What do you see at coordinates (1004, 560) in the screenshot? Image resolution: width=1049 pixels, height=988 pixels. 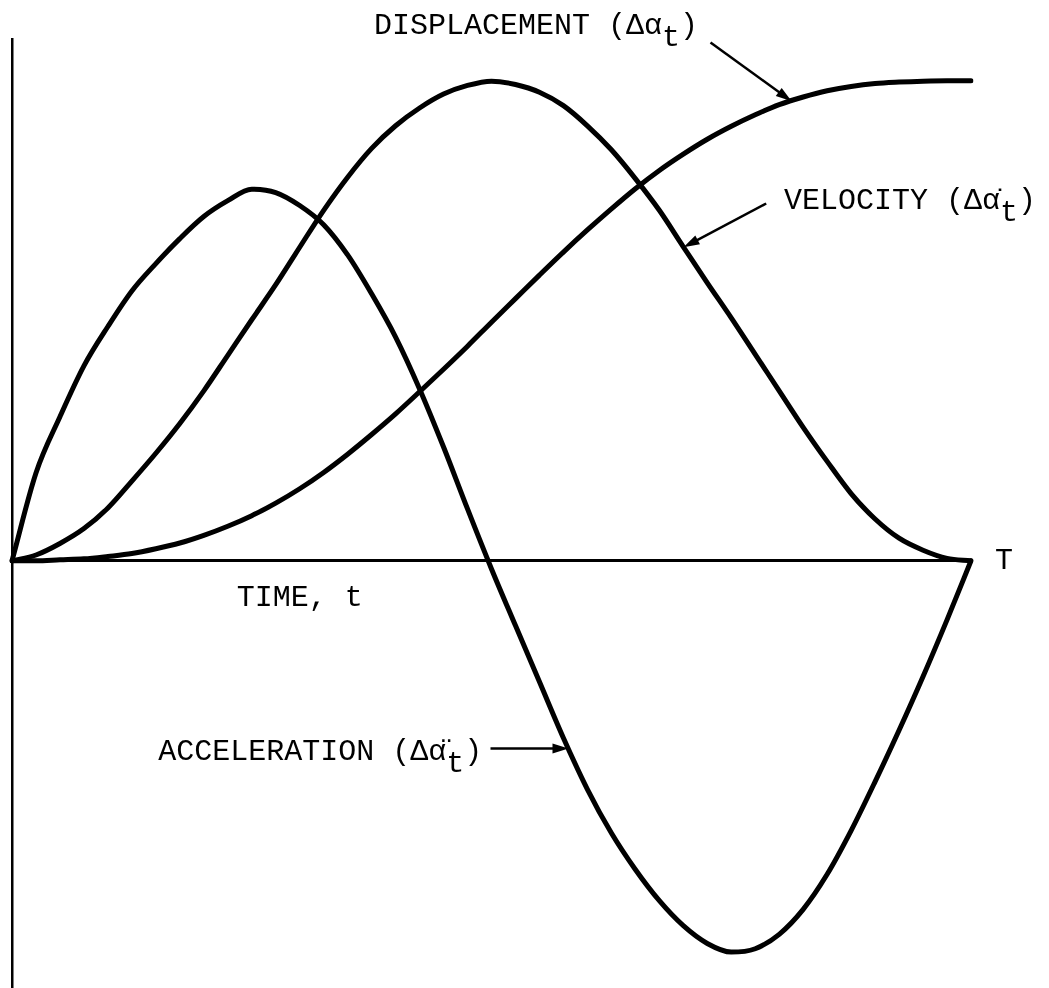 I see `text: T` at bounding box center [1004, 560].